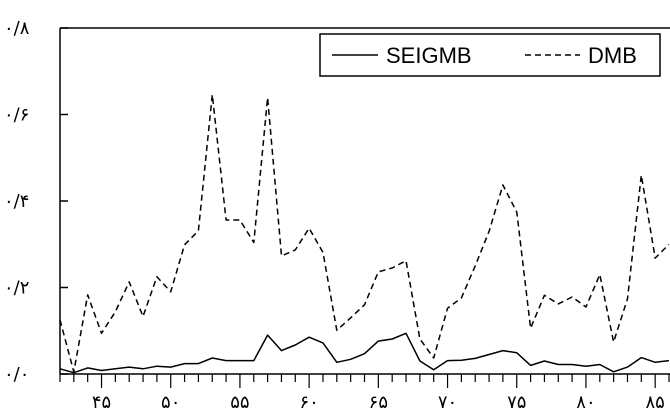  I want to click on x-tick-label: ۸۰, so click(585, 402).